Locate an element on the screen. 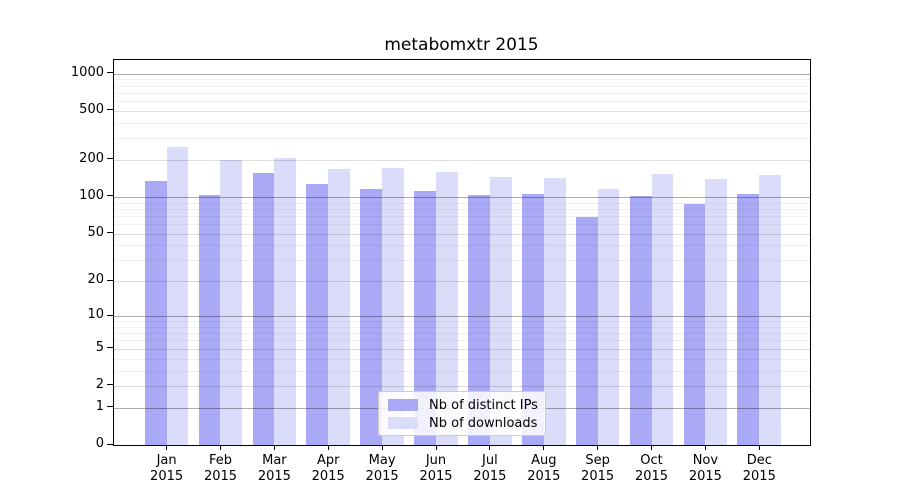 This screenshot has width=900, height=500. legend-label-downloads: Nb of downloads is located at coordinates (483, 423).